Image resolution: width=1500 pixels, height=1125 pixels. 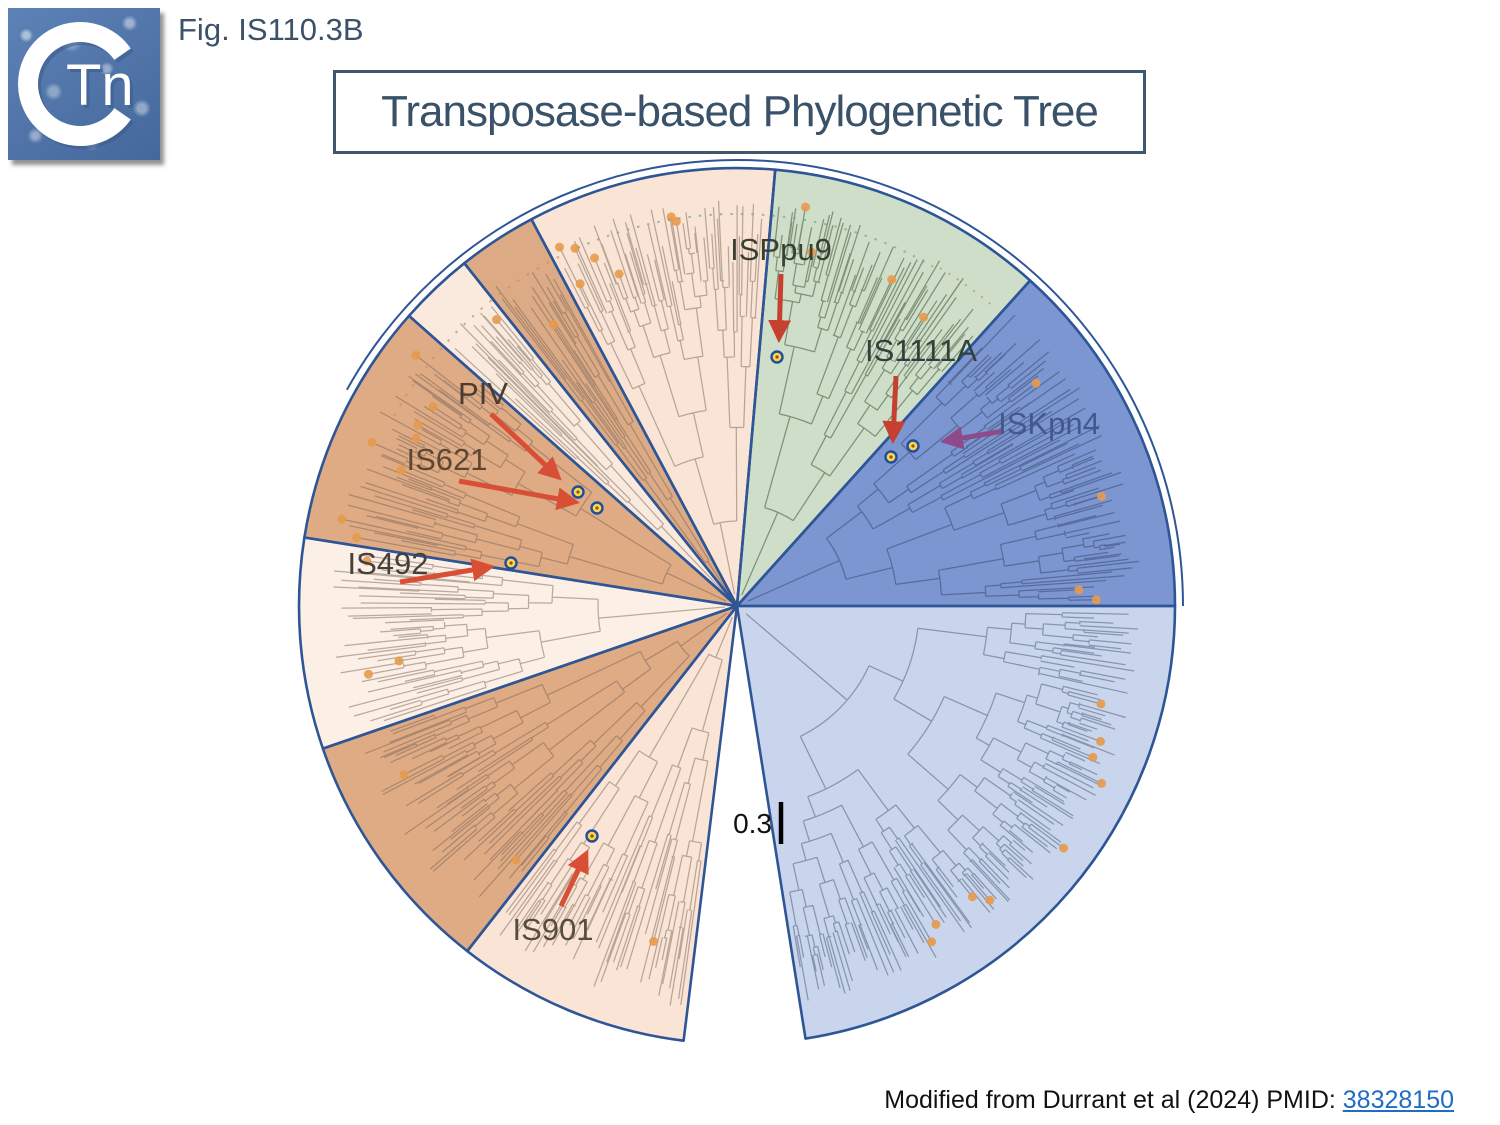 I want to click on sector-outline-orange-nw, so click(x=601, y=413).